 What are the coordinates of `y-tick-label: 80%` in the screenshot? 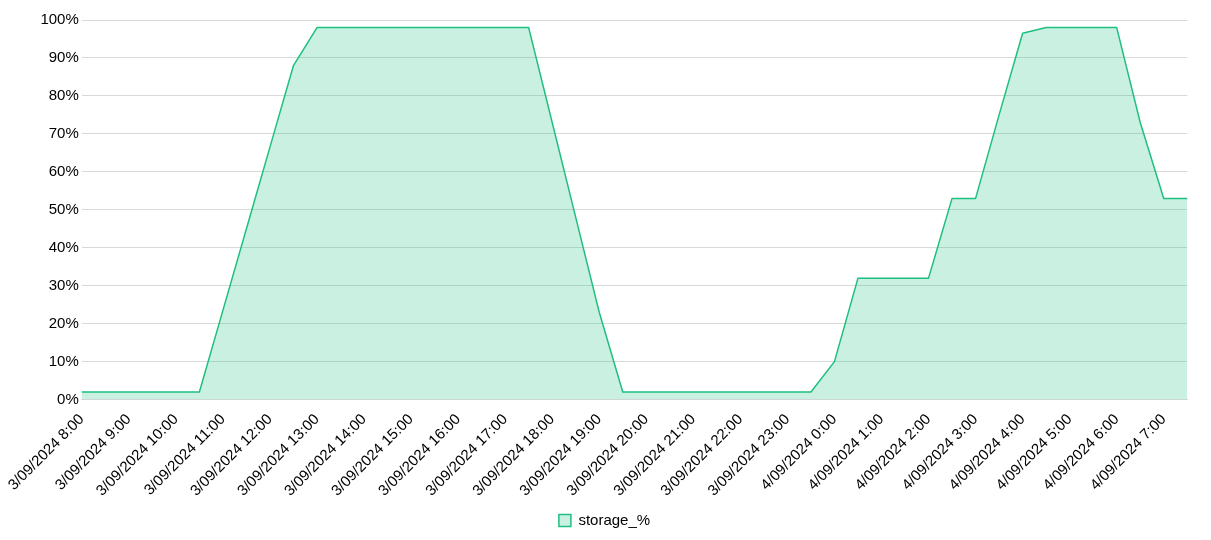 It's located at (63, 95).